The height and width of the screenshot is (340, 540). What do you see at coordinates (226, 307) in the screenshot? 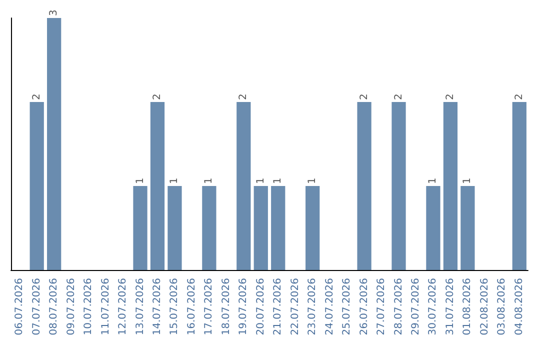
I see `x-tick-label: 18.07.2026` at bounding box center [226, 307].